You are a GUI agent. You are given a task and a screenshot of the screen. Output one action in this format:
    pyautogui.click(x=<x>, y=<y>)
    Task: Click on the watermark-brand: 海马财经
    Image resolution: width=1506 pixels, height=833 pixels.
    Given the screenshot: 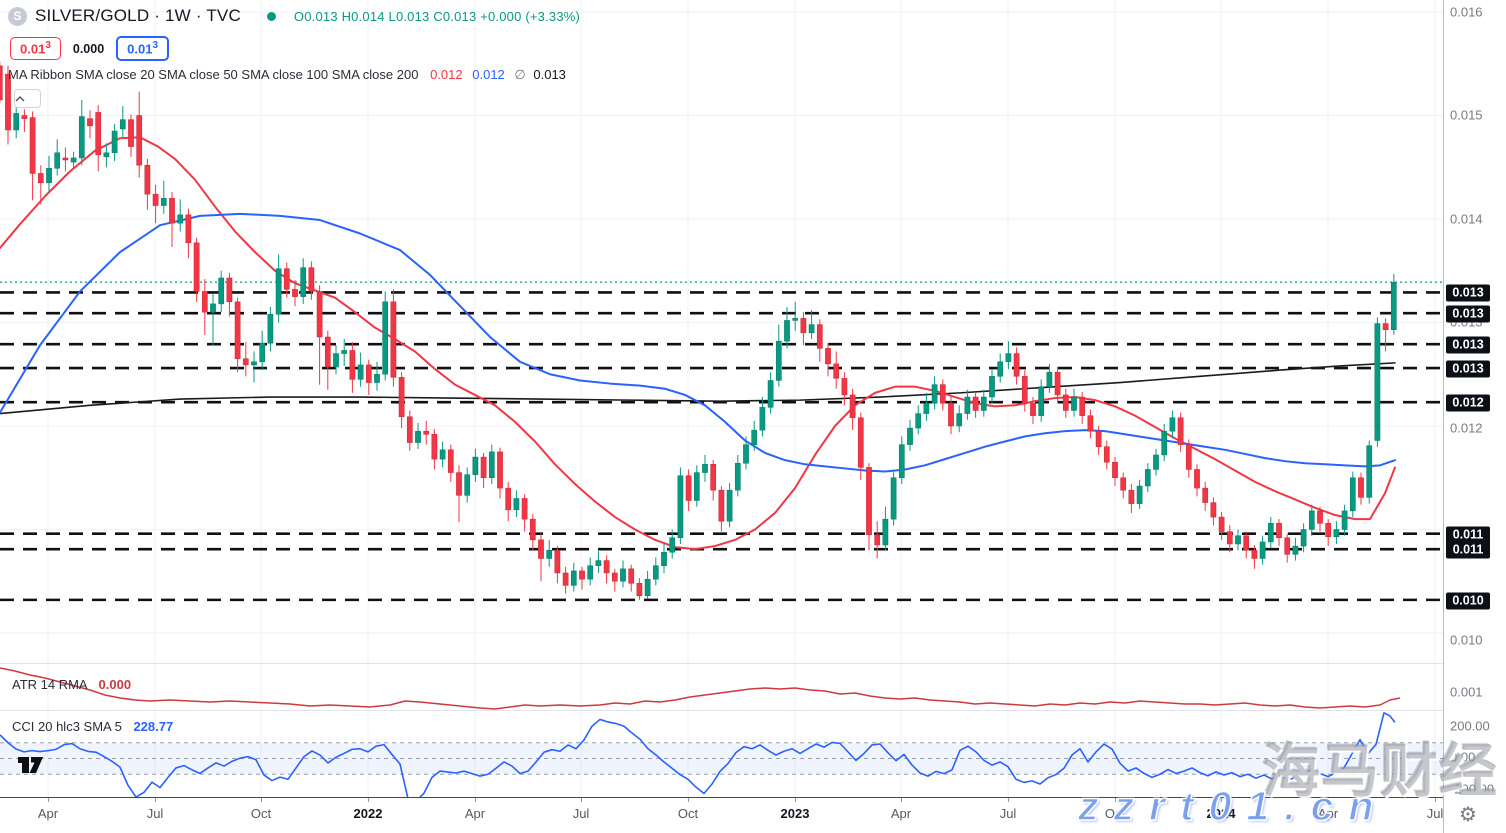 What is the action you would take?
    pyautogui.click(x=1380, y=771)
    